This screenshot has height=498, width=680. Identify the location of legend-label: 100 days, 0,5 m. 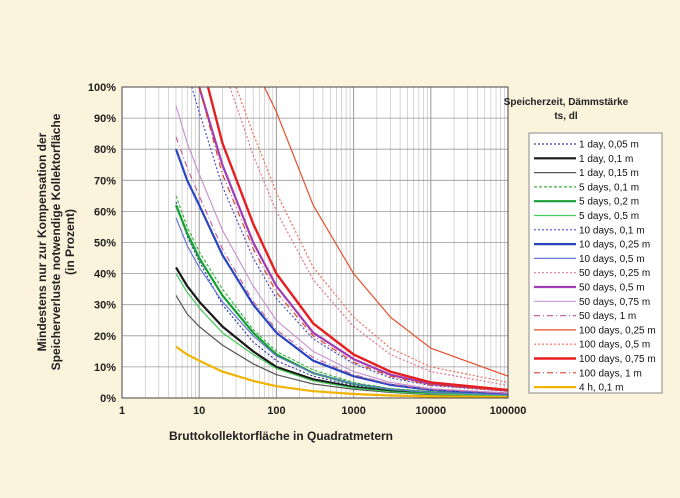
(614, 345).